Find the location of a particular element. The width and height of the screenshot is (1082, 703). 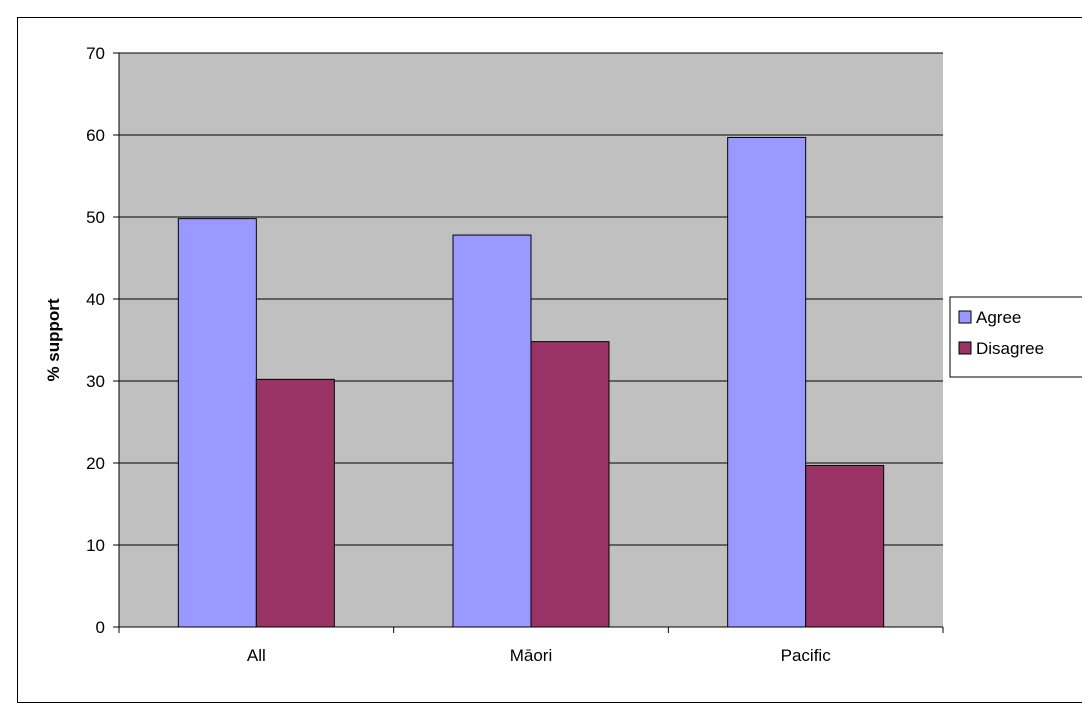

legend: Agree Disagree is located at coordinates (1015, 337).